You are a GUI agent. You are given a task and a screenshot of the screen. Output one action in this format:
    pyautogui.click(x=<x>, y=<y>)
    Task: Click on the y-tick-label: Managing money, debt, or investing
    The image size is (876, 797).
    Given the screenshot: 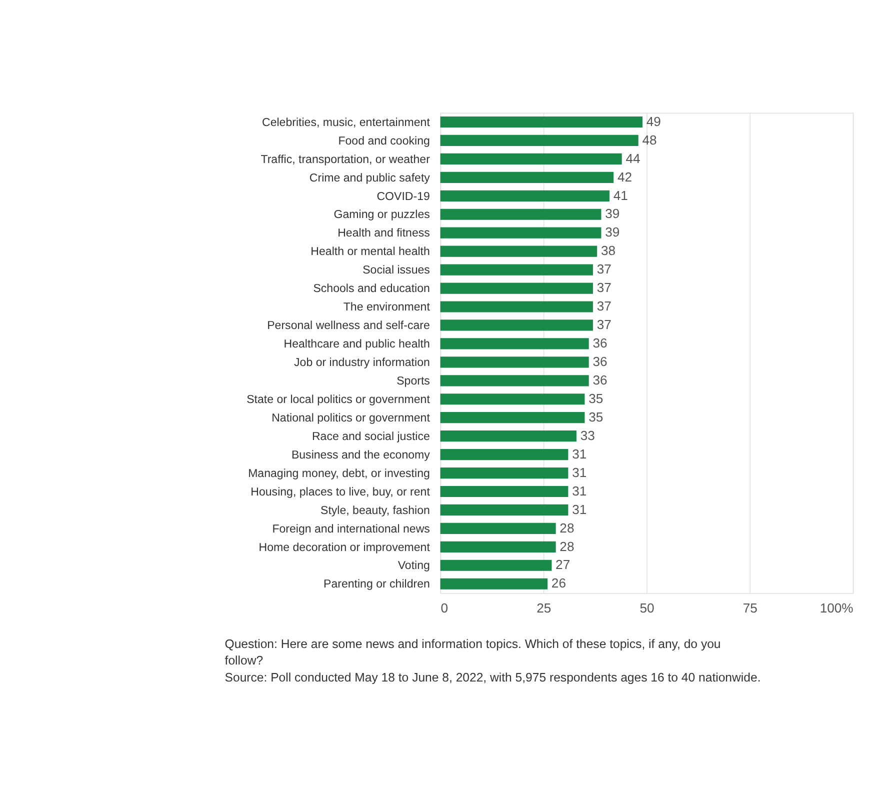 What is the action you would take?
    pyautogui.click(x=339, y=474)
    